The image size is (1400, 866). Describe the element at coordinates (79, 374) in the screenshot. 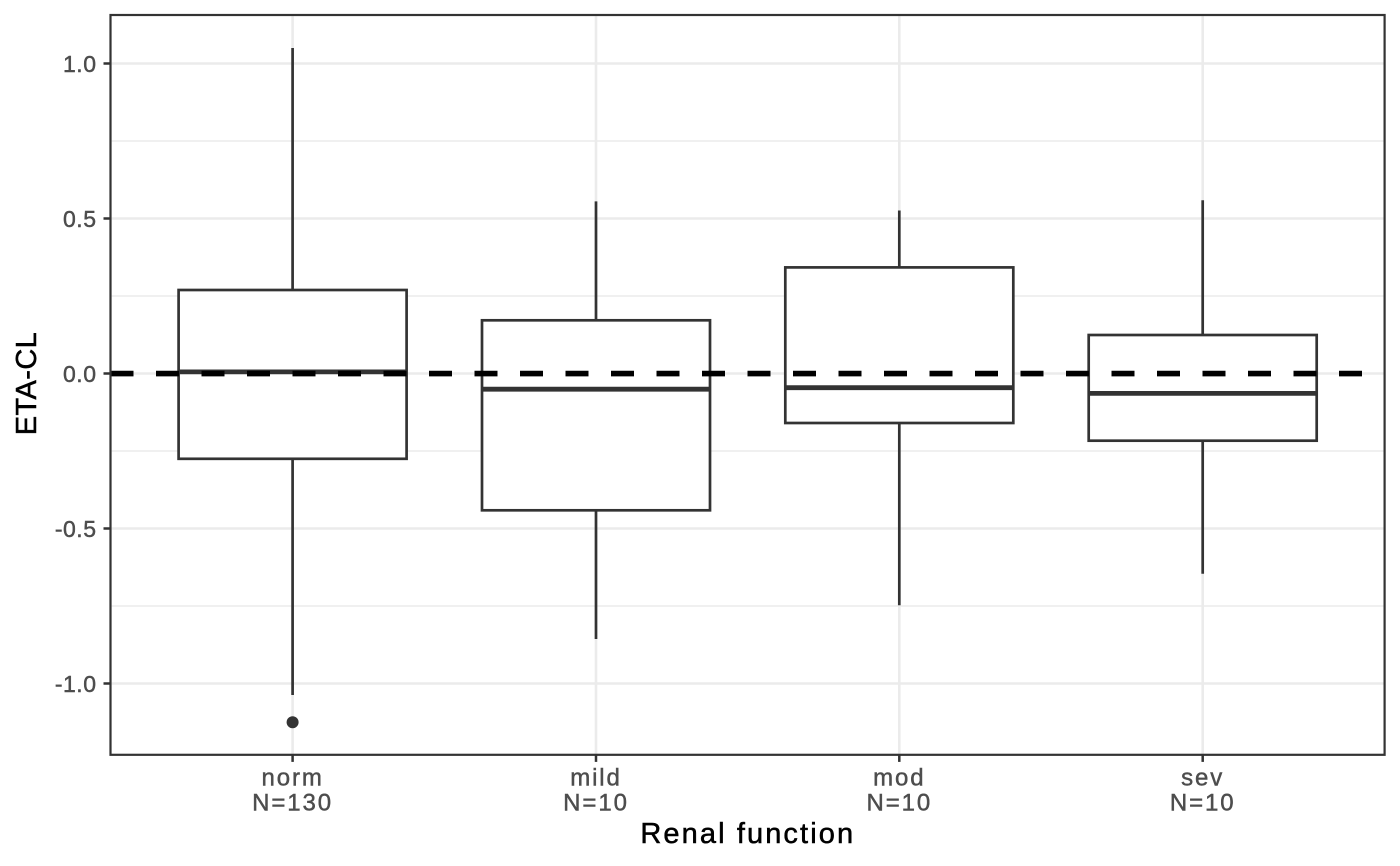

I see `svg-text: 0.0` at that location.